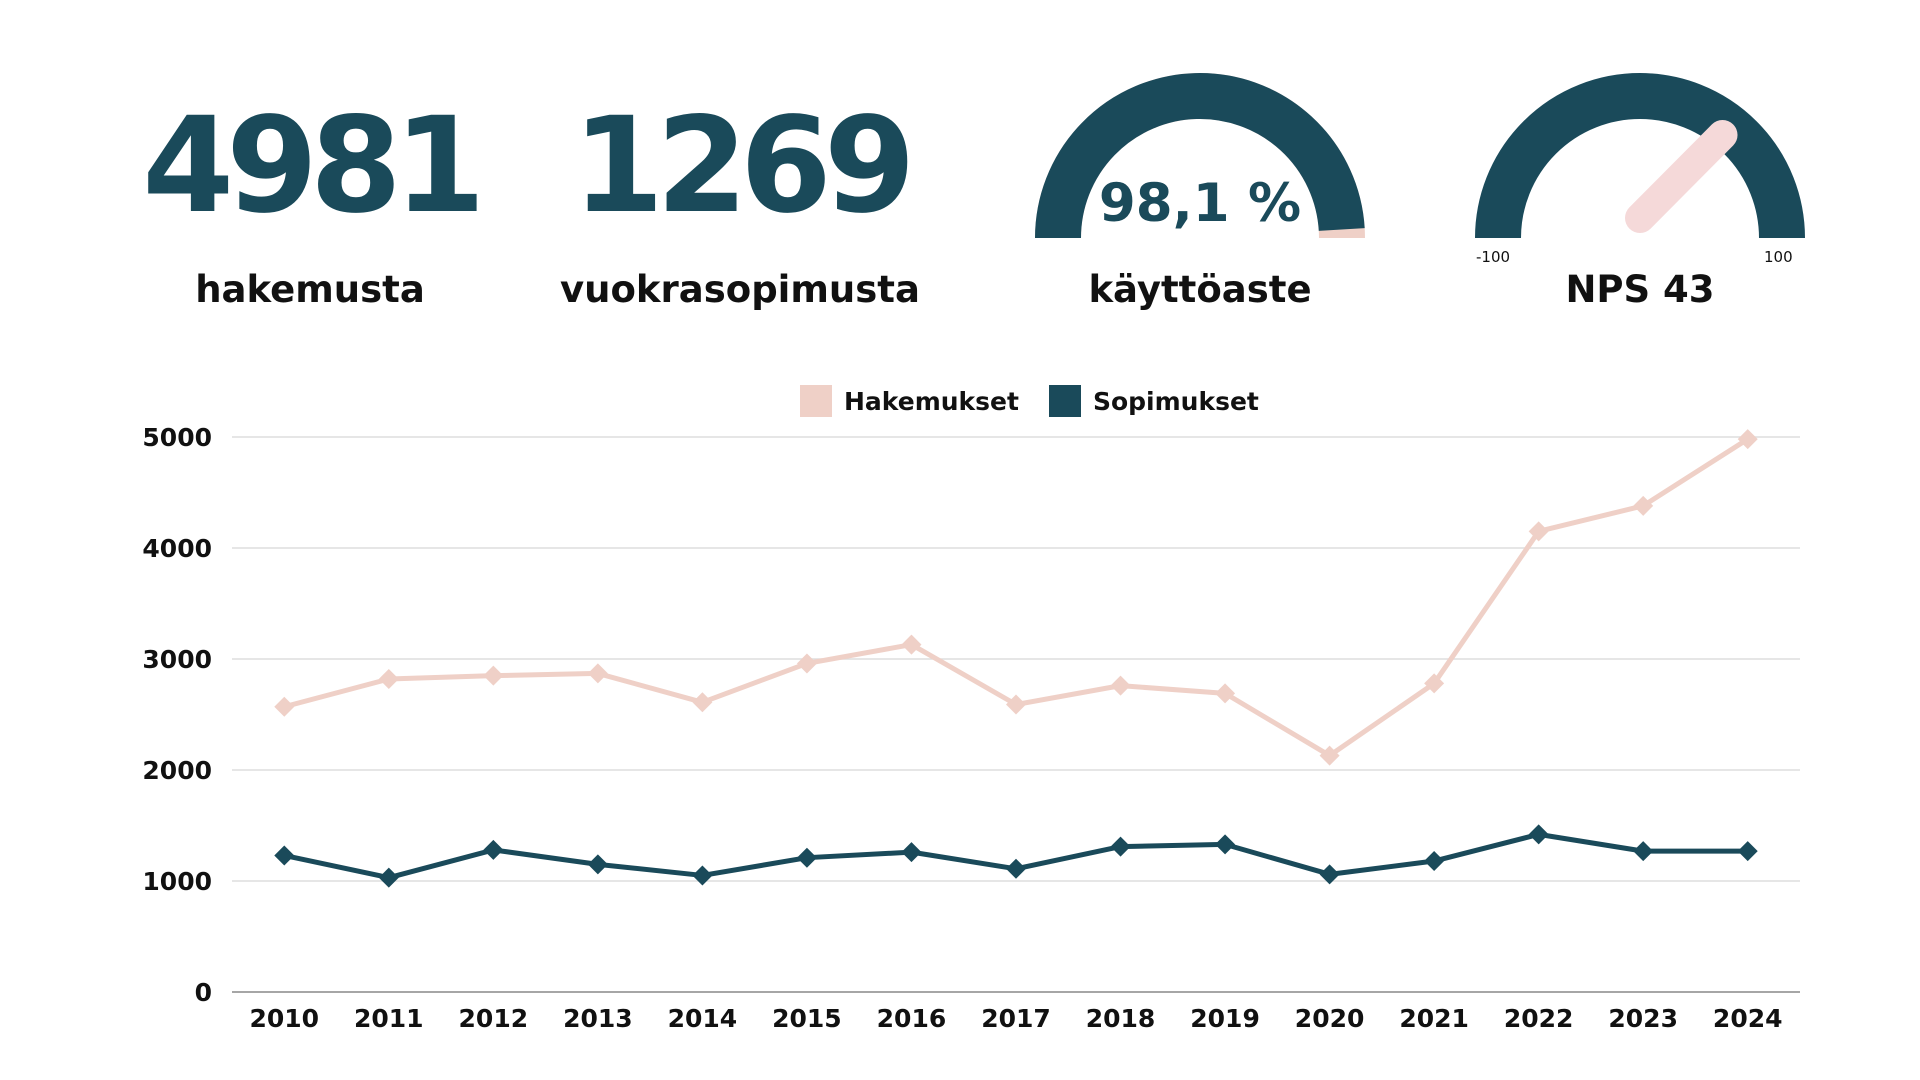  I want to click on x-tick-label: 2023, so click(1643, 1018).